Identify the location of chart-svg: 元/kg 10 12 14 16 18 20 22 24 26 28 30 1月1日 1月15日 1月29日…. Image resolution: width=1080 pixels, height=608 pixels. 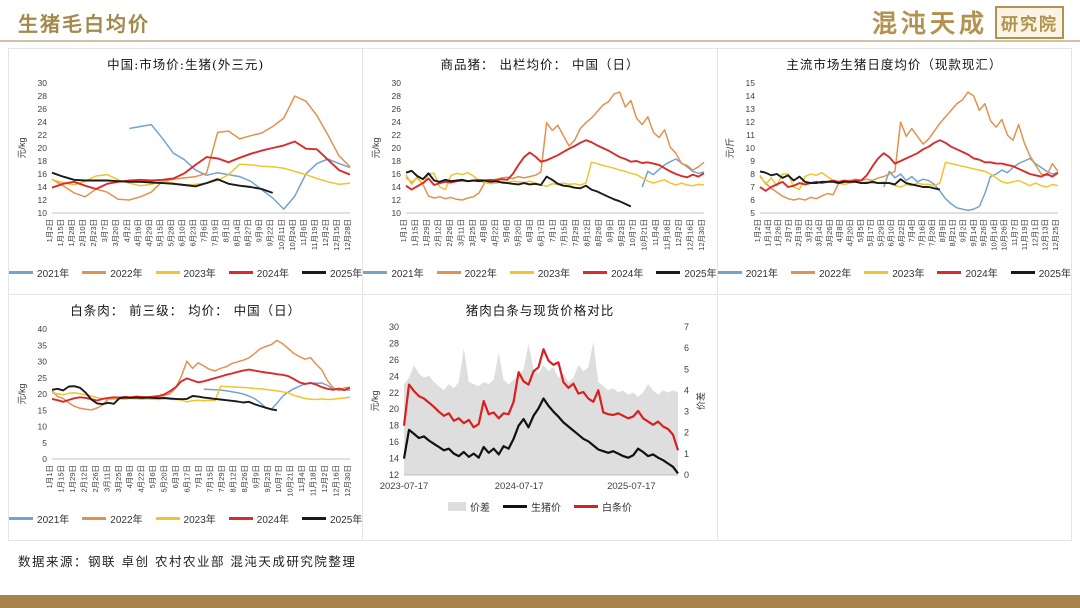
(538, 164).